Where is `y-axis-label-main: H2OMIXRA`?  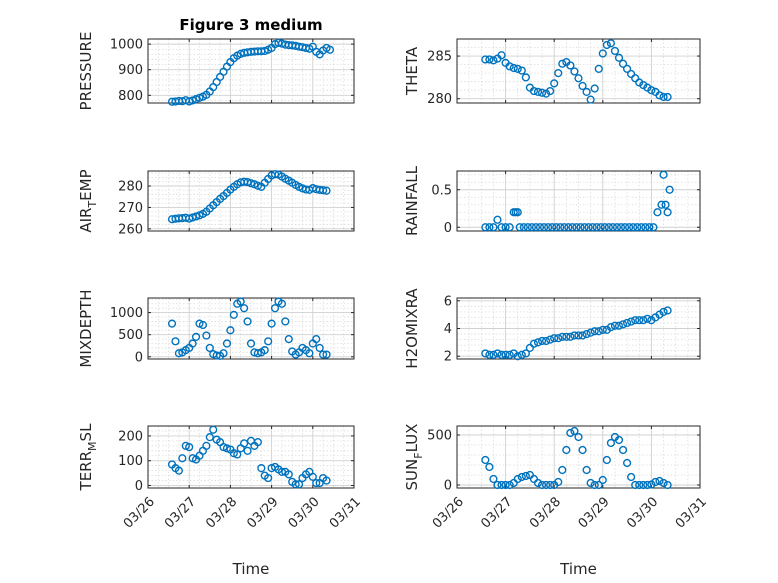
y-axis-label-main: H2OMIXRA is located at coordinates (412, 328).